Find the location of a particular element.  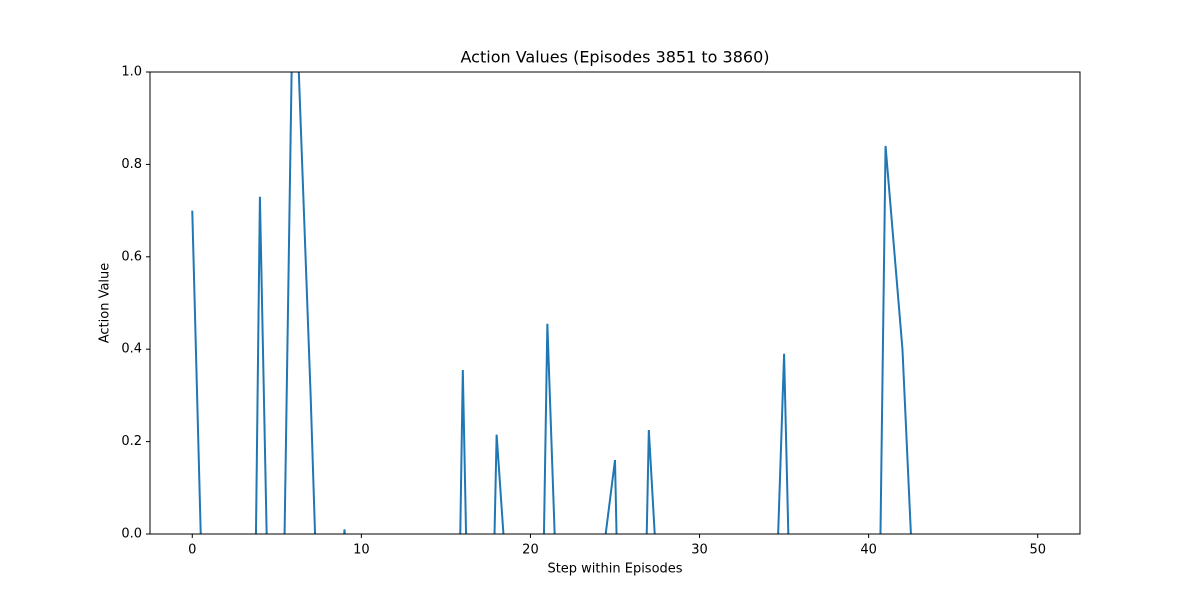

x-tick-label: 20 is located at coordinates (530, 550).